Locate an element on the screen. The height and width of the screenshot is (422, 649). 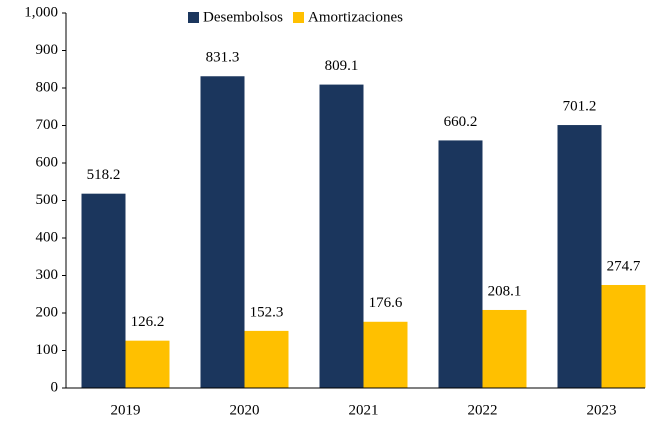
value-label: 809.1 is located at coordinates (342, 66).